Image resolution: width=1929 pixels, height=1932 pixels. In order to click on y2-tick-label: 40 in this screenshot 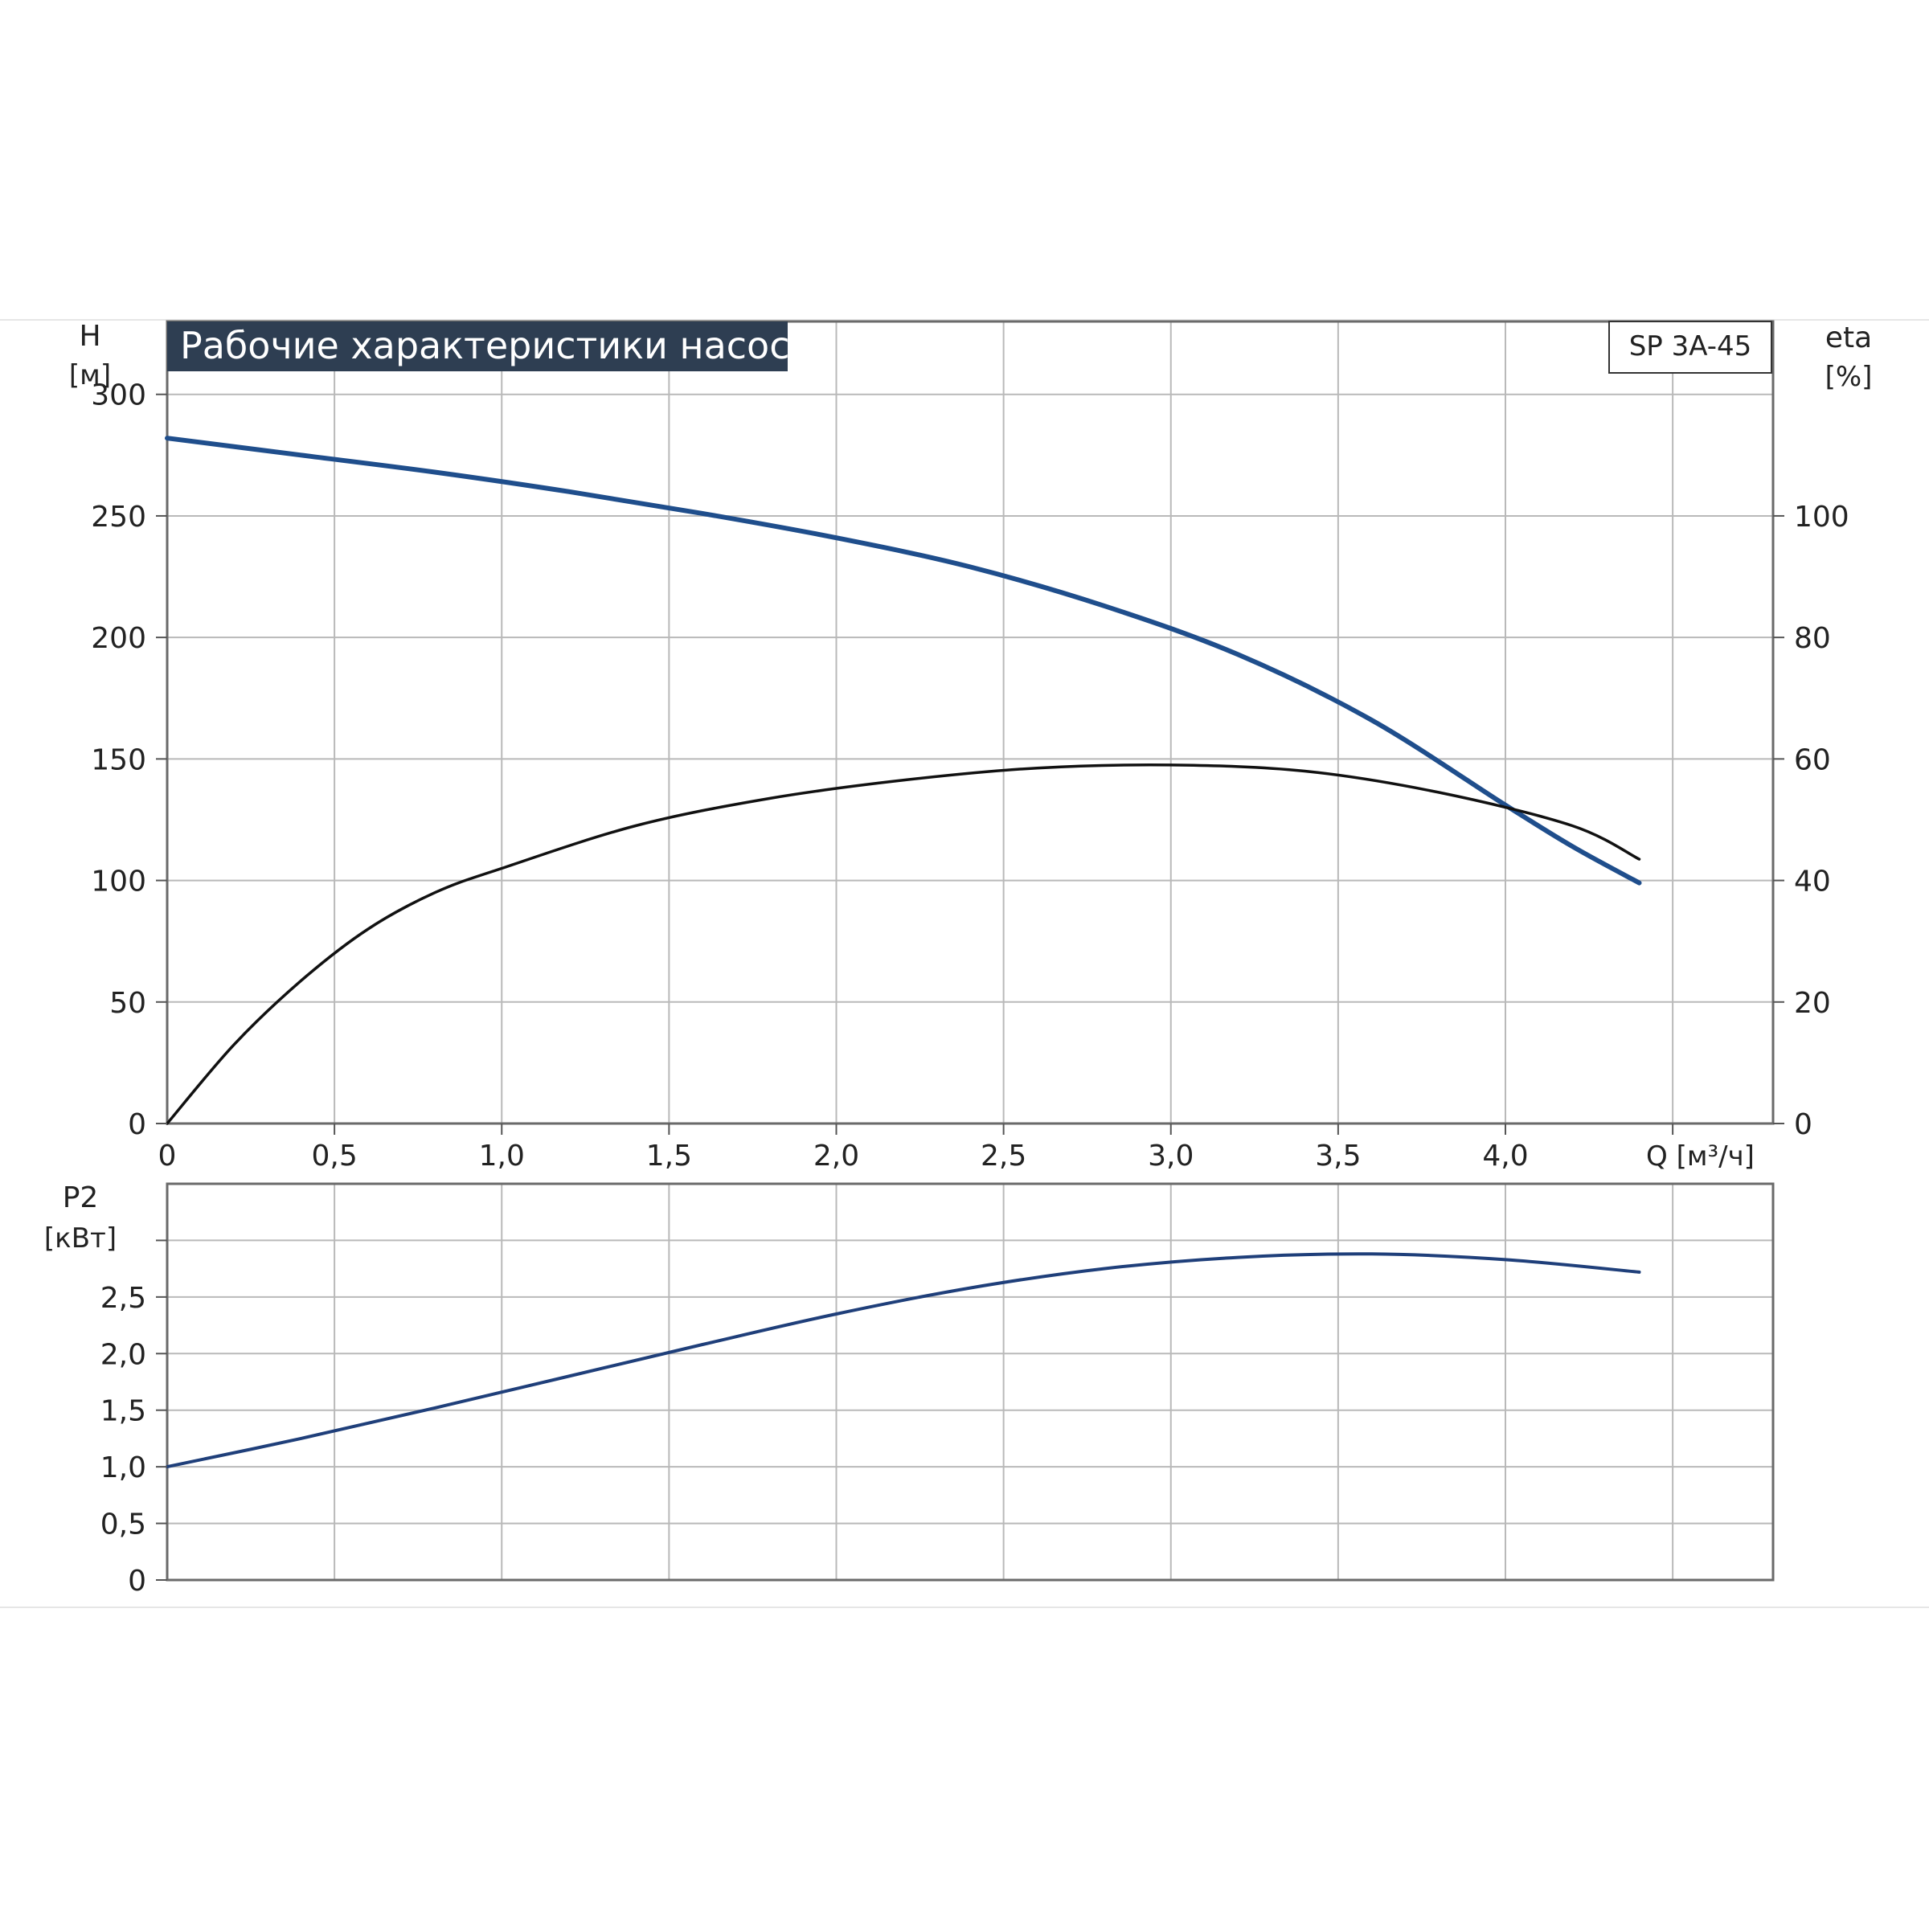, I will do `click(1812, 882)`.